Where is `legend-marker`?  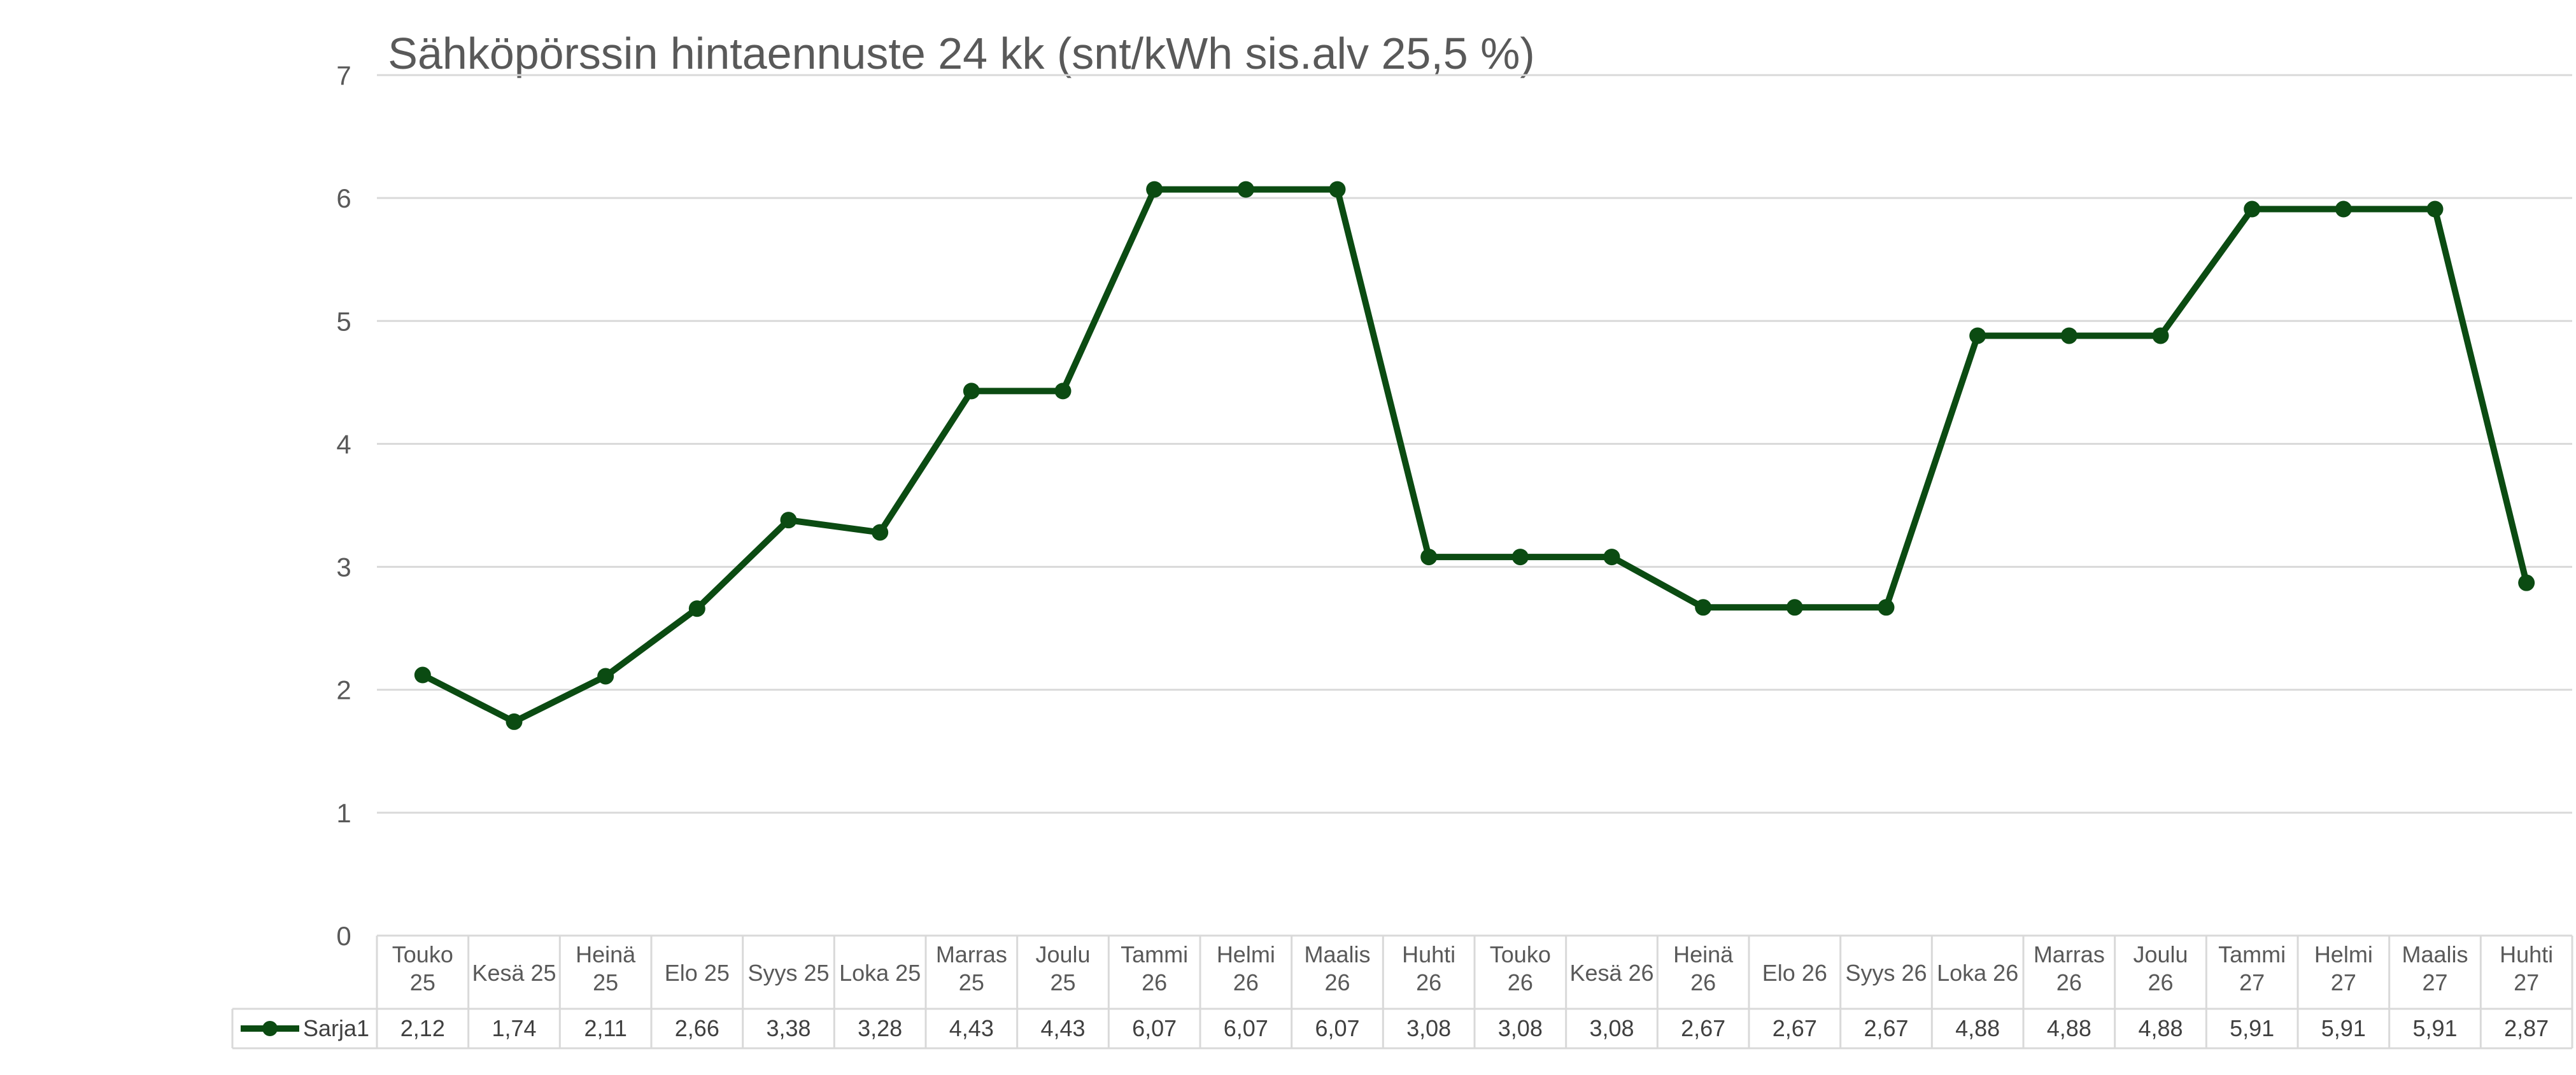 legend-marker is located at coordinates (270, 1028).